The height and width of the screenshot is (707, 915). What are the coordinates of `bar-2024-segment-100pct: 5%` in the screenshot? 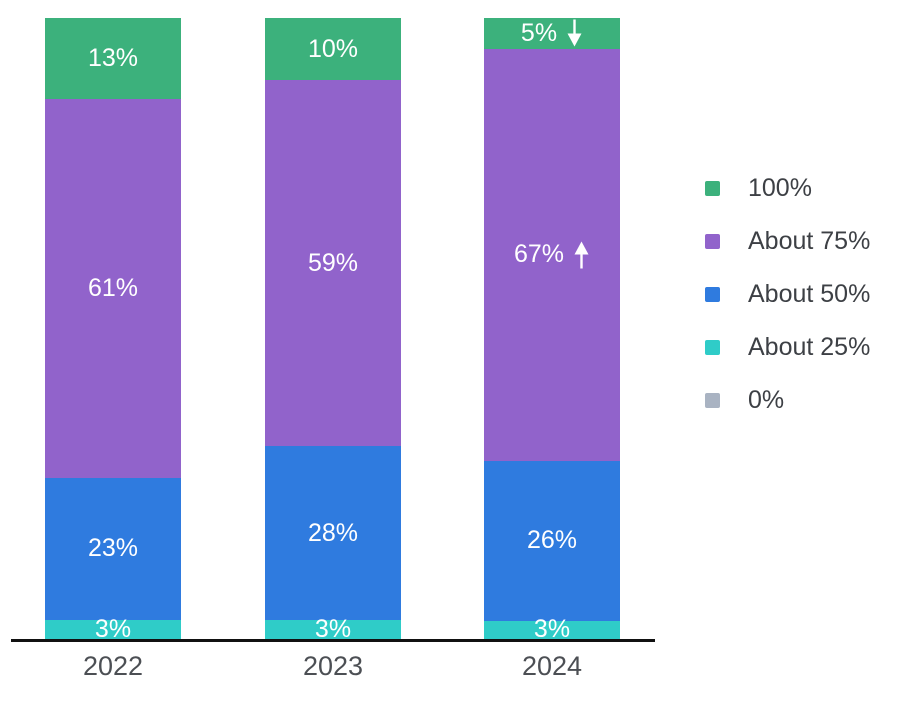 It's located at (552, 33).